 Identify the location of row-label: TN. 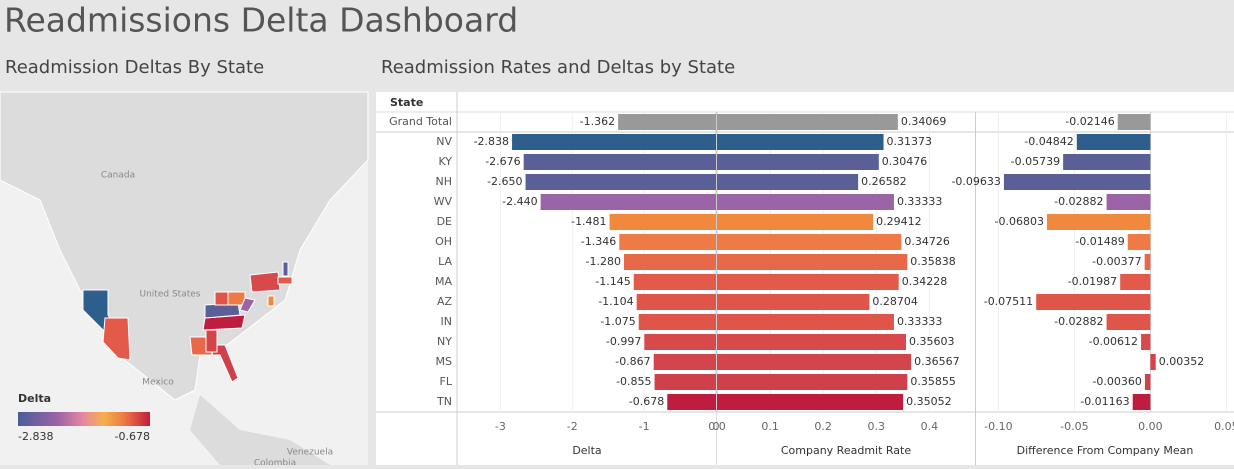
(444, 401).